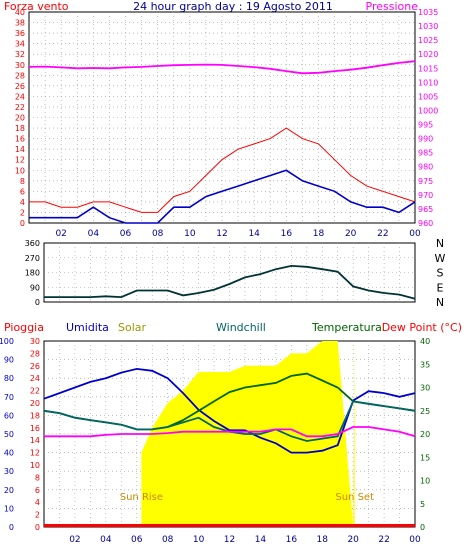 The image size is (466, 555). I want to click on wind-speed-tick-label: 30, so click(20, 65).